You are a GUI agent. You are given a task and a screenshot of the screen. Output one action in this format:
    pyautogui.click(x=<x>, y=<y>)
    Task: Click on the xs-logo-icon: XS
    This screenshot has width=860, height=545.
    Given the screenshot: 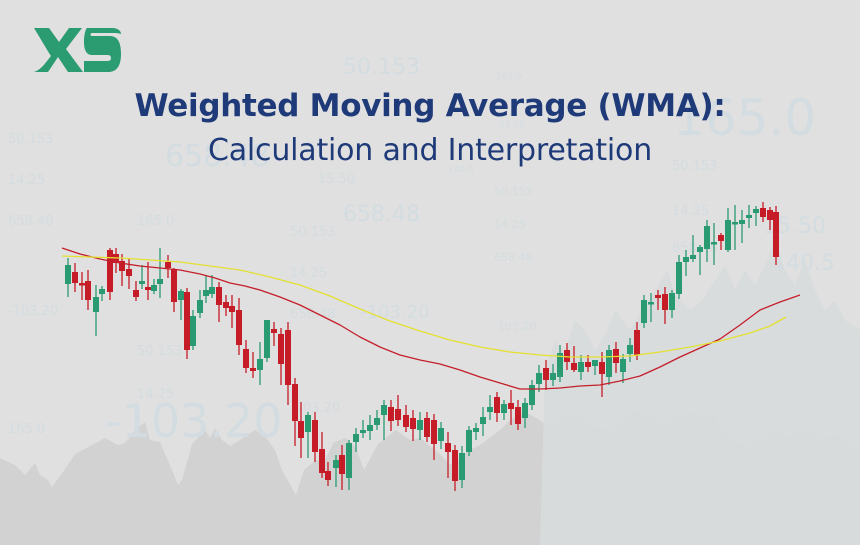 What is the action you would take?
    pyautogui.click(x=77, y=50)
    